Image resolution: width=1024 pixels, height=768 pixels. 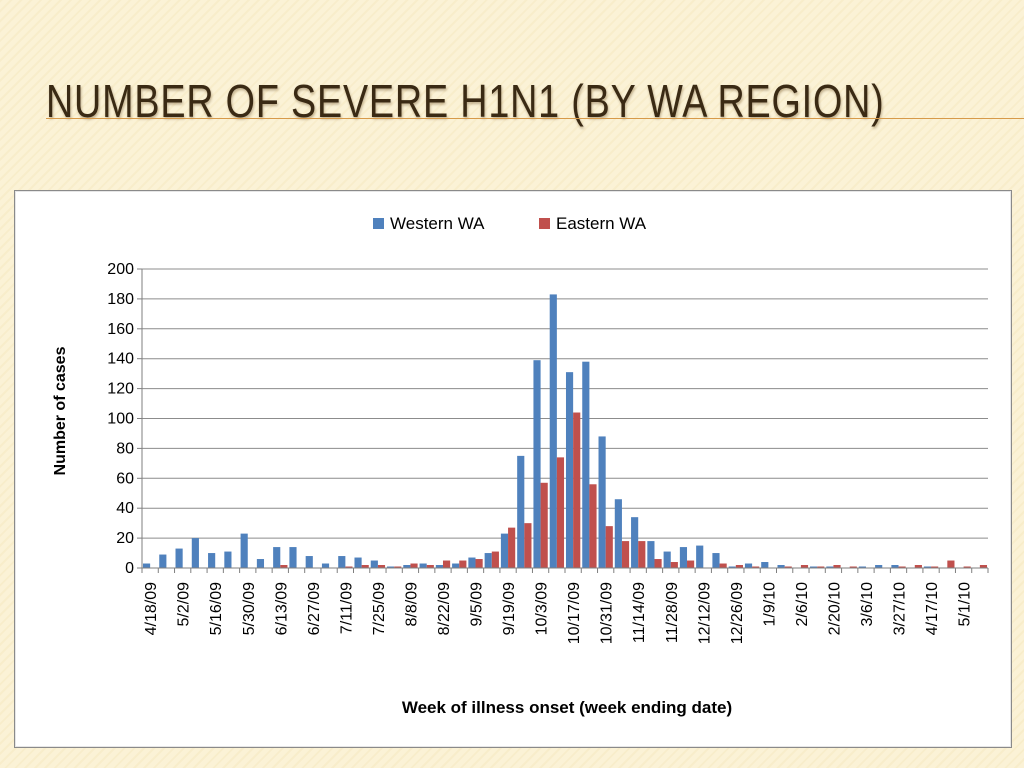 What do you see at coordinates (125, 508) in the screenshot?
I see `y-tick-label: 40` at bounding box center [125, 508].